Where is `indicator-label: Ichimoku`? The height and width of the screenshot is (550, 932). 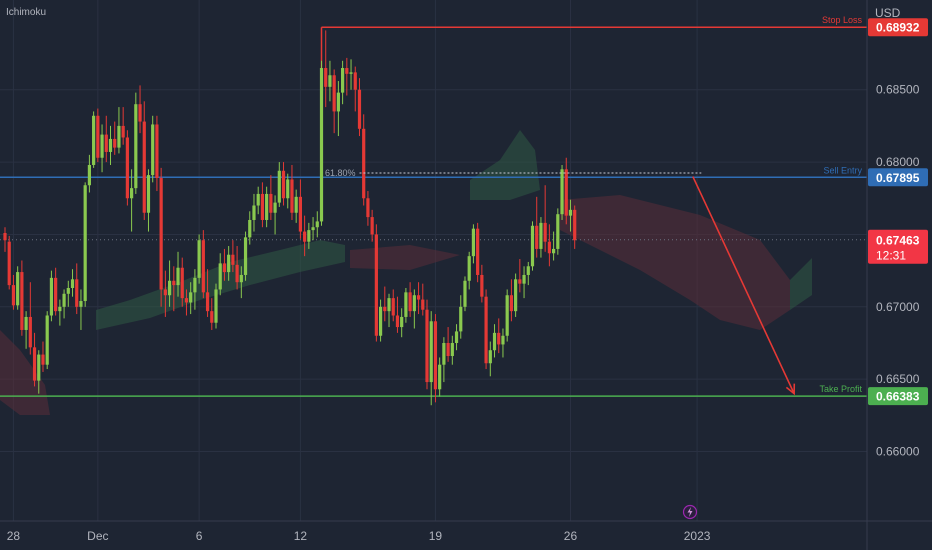 indicator-label: Ichimoku is located at coordinates (26, 12).